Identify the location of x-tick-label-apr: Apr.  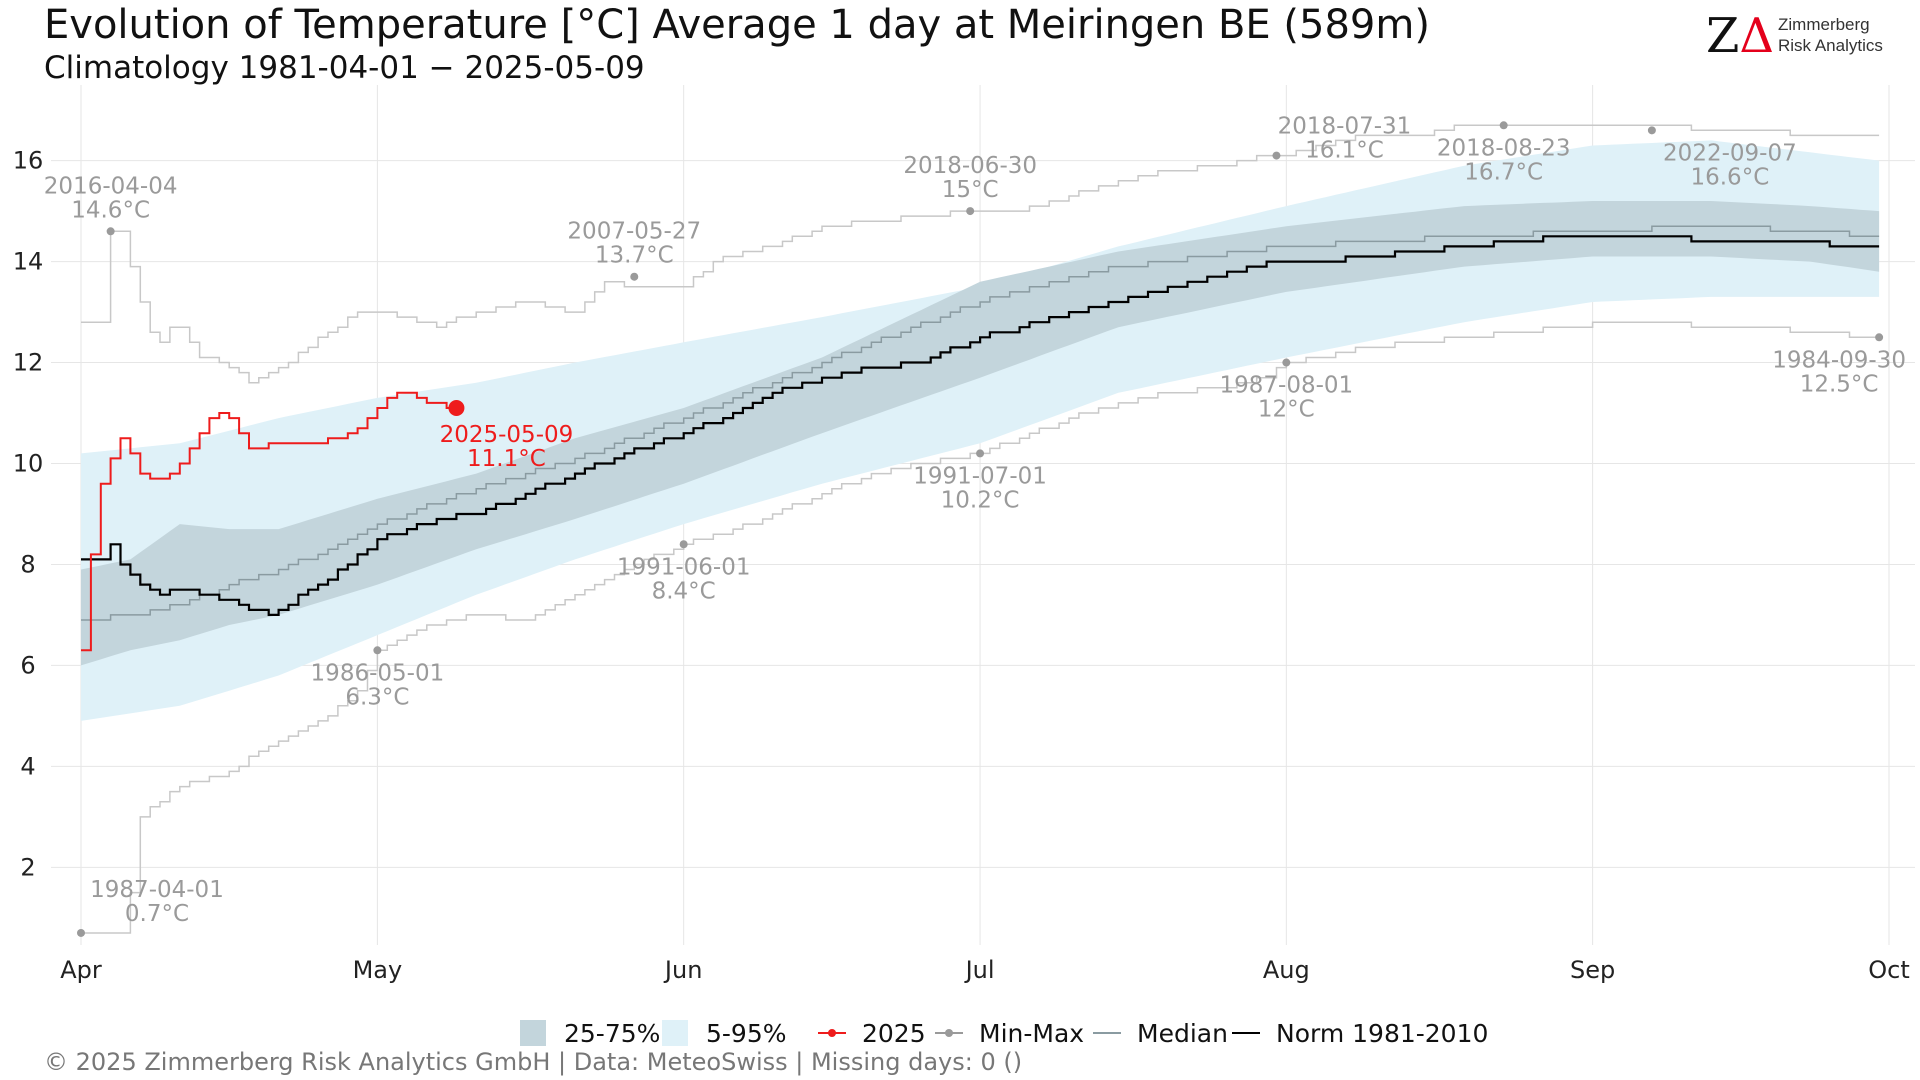
(81, 970).